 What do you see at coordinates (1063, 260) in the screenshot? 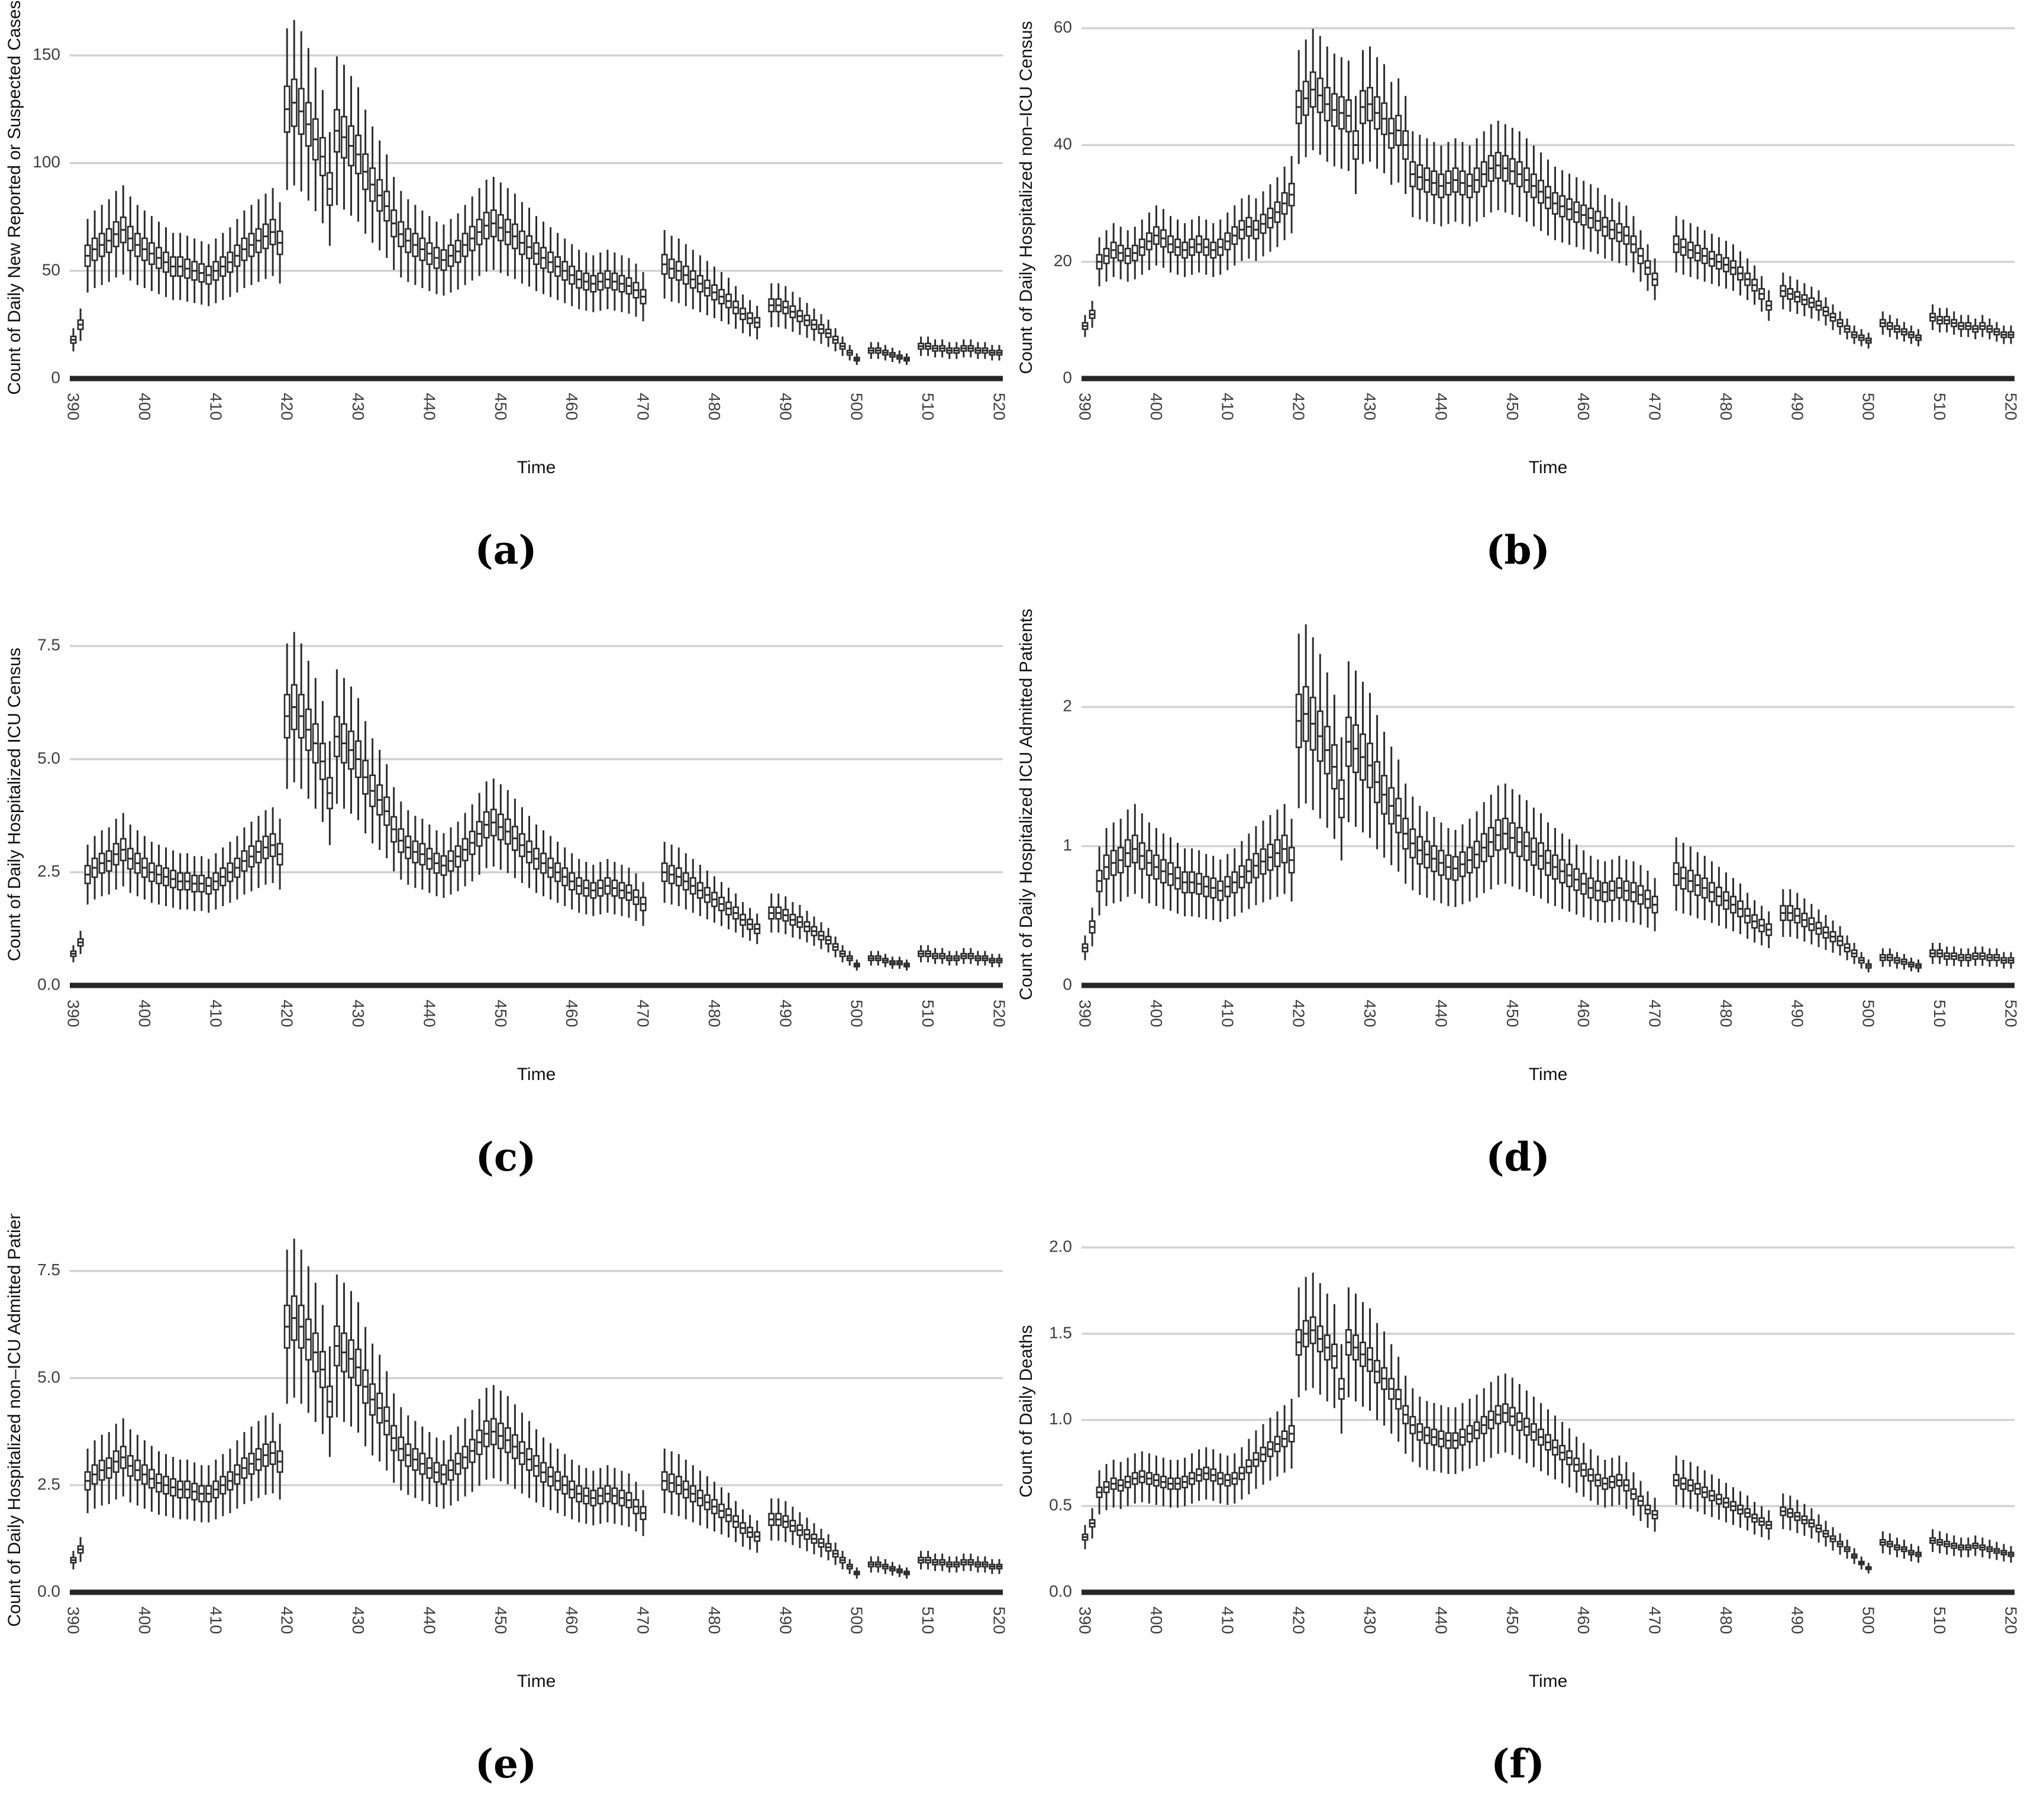
I see `svg-text: 20` at bounding box center [1063, 260].